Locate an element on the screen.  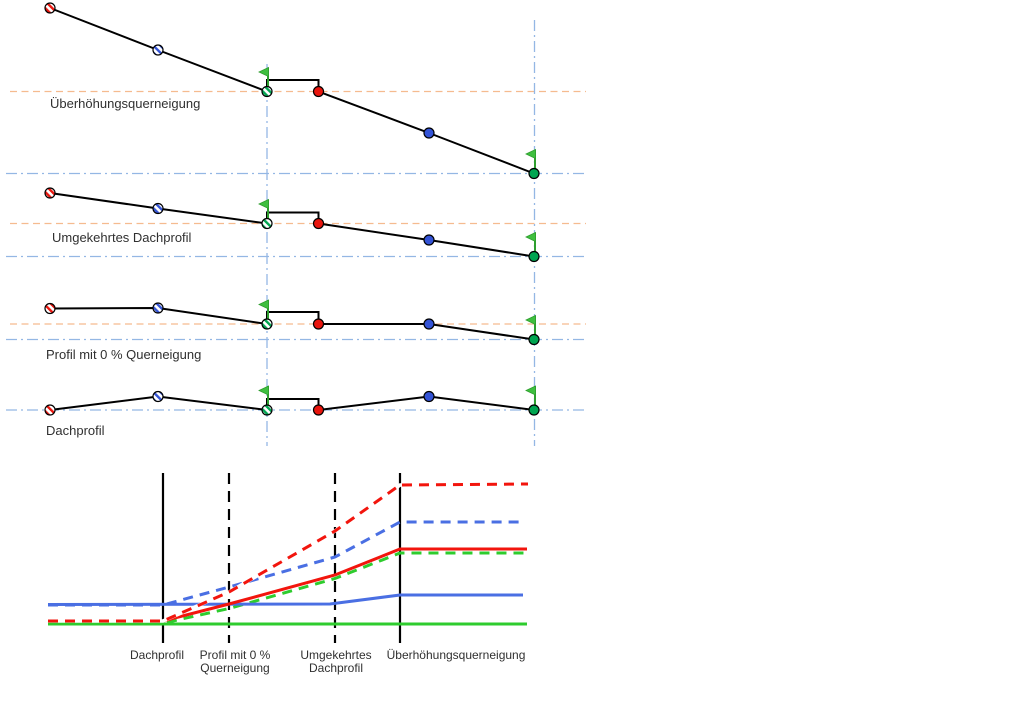
profile-label-ueberhoehungsquerneigung: Überhöhungsquerneigung is located at coordinates (125, 103).